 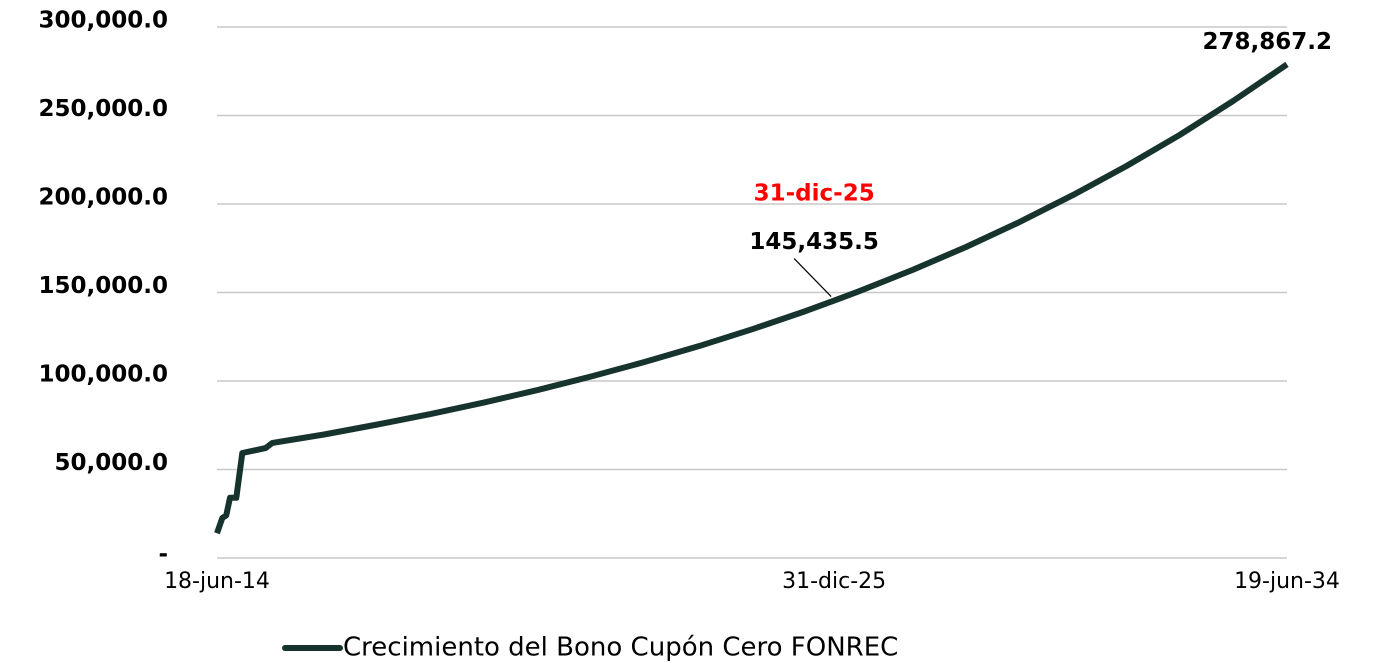 What do you see at coordinates (112, 463) in the screenshot?
I see `y-tick-label: 50,000.0` at bounding box center [112, 463].